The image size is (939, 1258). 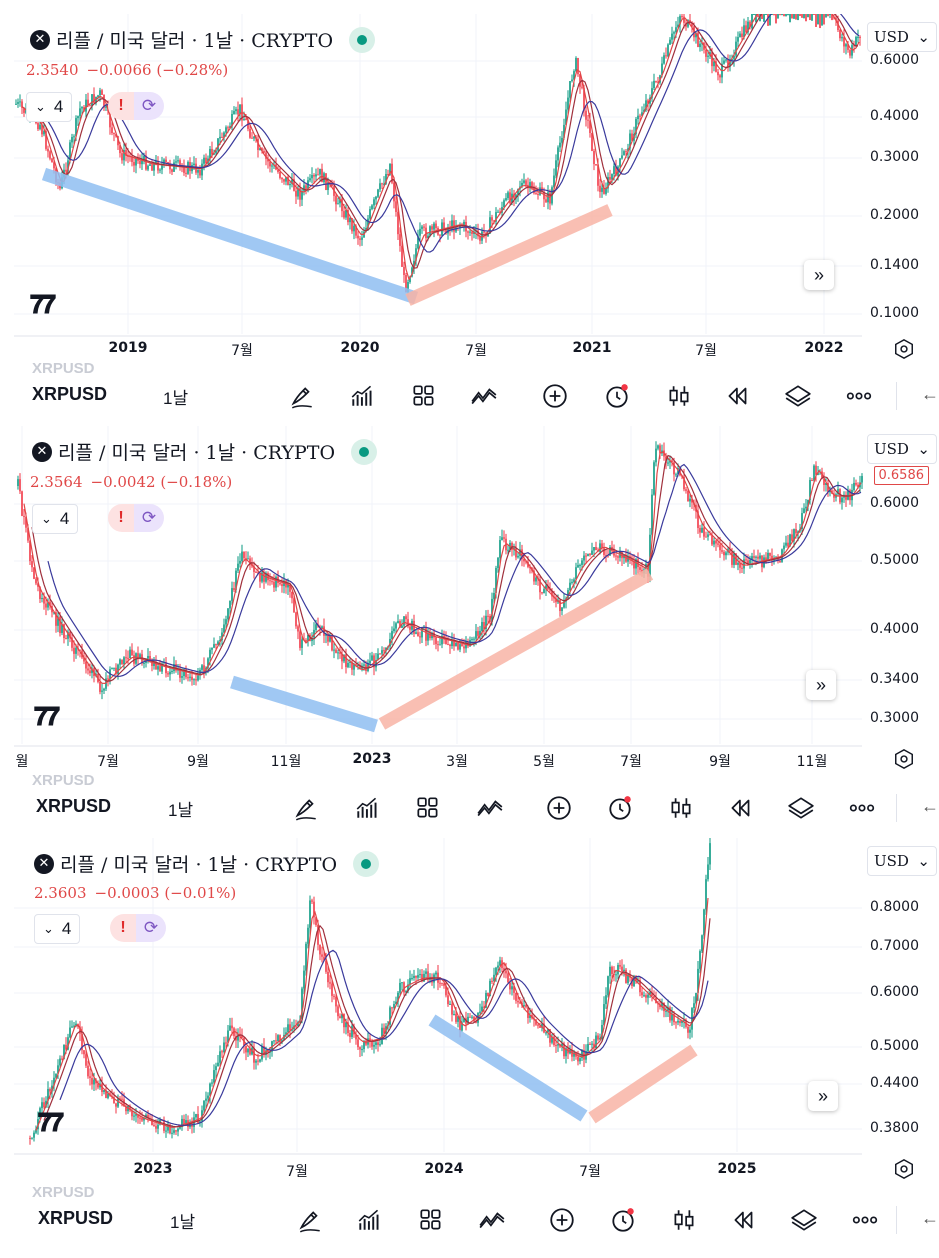 What do you see at coordinates (165, 893) in the screenshot?
I see `price-change: −0.0003 (−0.01%)` at bounding box center [165, 893].